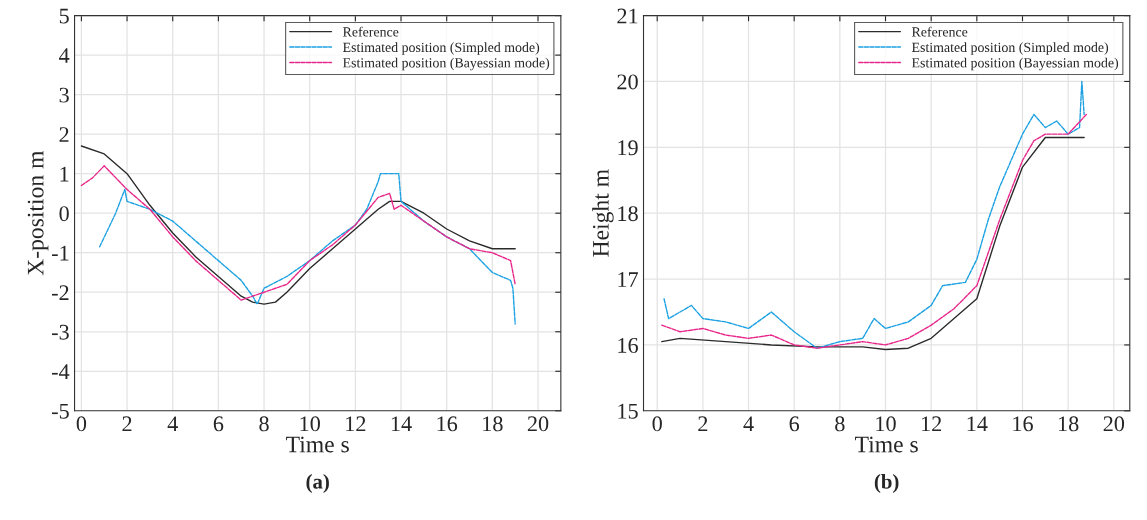 This screenshot has height=520, width=1147. I want to click on y-tick-label: -3, so click(60, 332).